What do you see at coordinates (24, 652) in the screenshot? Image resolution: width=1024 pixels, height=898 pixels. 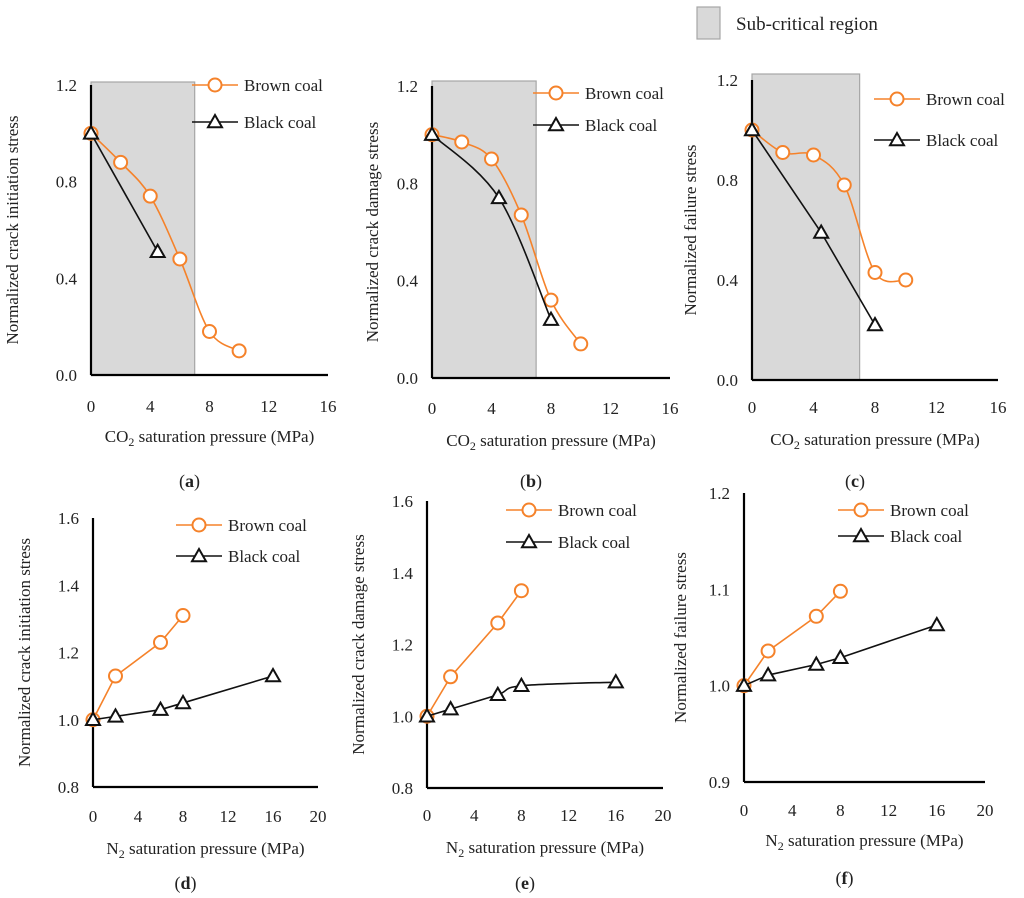 I see `y-axis-label: Normalized crack initiation stress` at bounding box center [24, 652].